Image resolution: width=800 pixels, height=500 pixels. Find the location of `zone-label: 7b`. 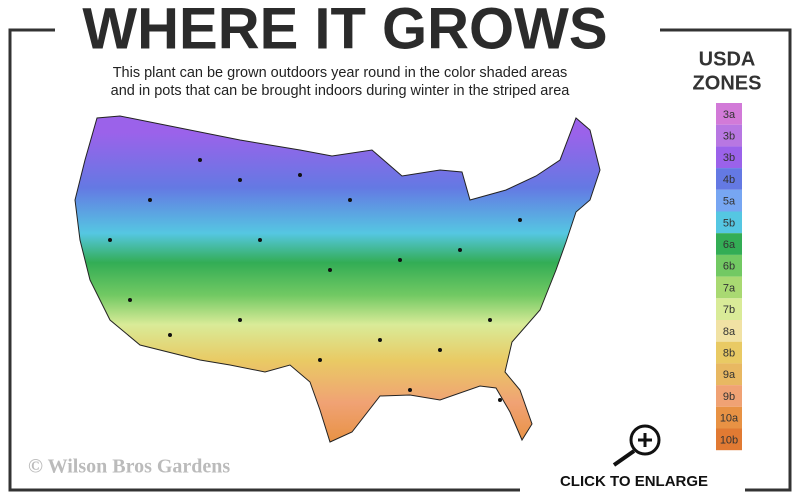

zone-label: 7b is located at coordinates (729, 310).